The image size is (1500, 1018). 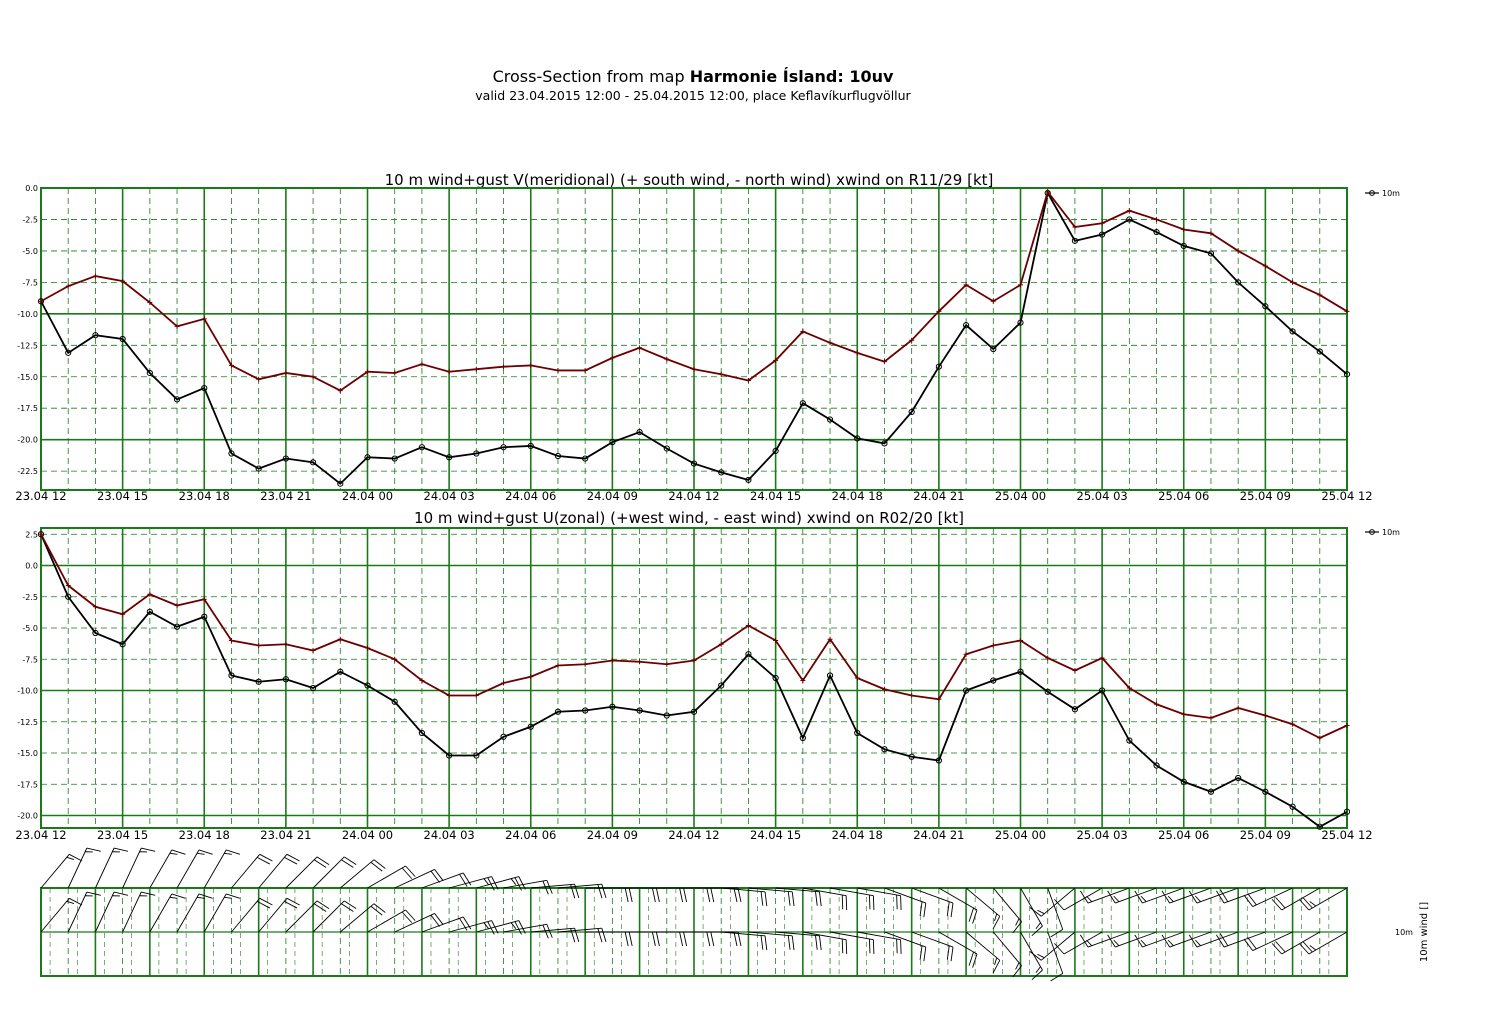 I want to click on y-tick-label: -10.0, so click(x=27, y=691).